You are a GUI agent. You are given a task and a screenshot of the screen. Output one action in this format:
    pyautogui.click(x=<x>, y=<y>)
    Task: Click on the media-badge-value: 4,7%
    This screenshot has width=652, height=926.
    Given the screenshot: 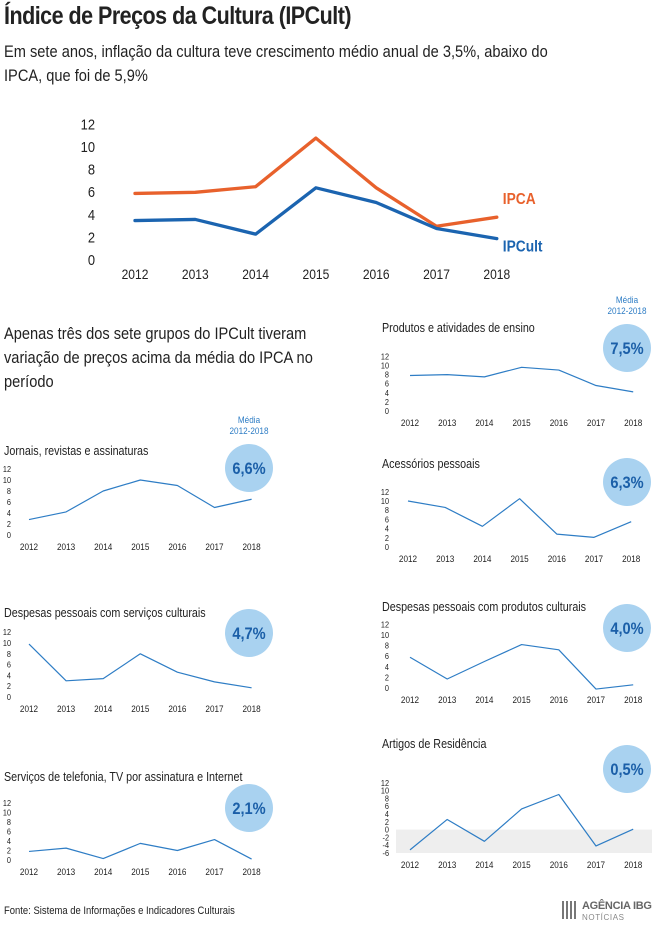 What is the action you would take?
    pyautogui.click(x=248, y=634)
    